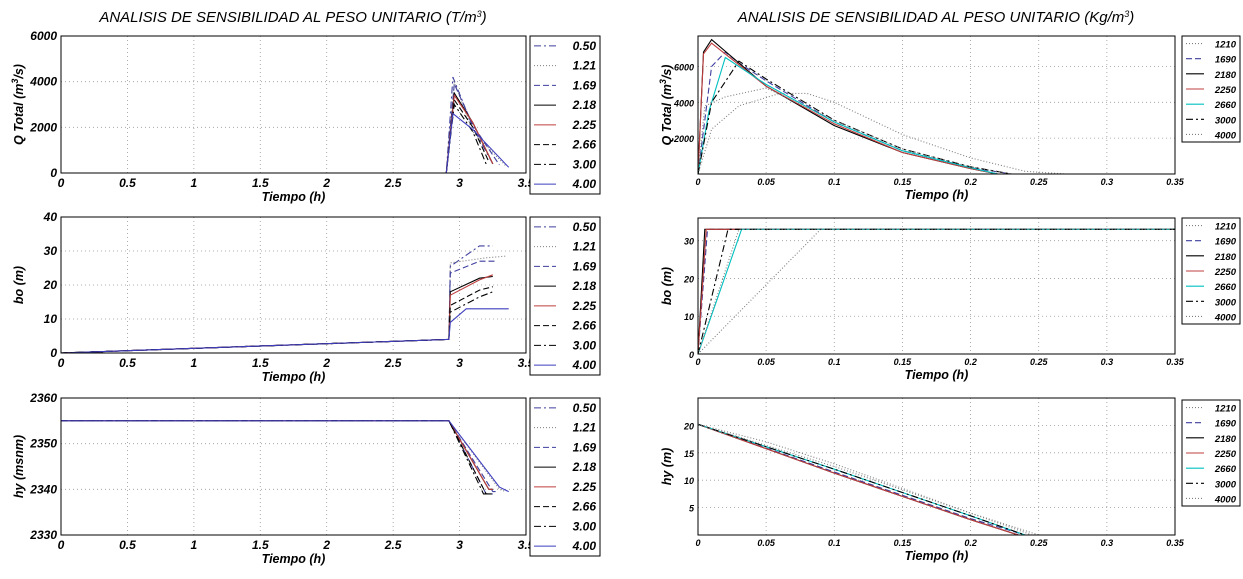 Image resolution: width=1243 pixels, height=579 pixels. Describe the element at coordinates (19, 285) in the screenshot. I see `y-axis-label: bo (m)` at that location.